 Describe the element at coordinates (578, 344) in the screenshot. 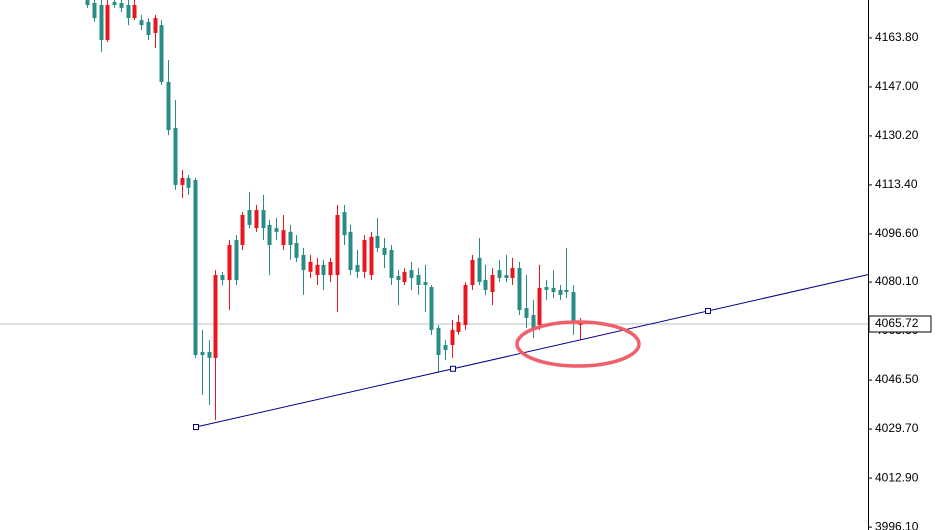

I see `highlight-ellipse` at that location.